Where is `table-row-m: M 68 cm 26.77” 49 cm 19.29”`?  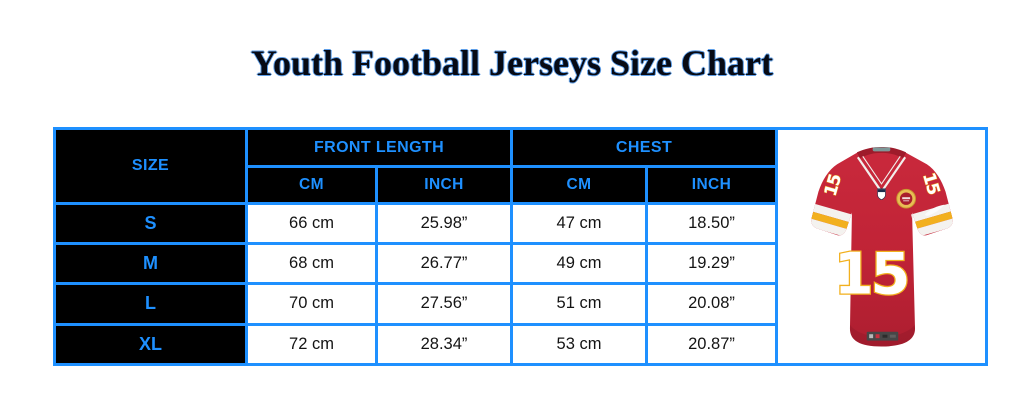 table-row-m: M 68 cm 26.77” 49 cm 19.29” is located at coordinates (520, 263).